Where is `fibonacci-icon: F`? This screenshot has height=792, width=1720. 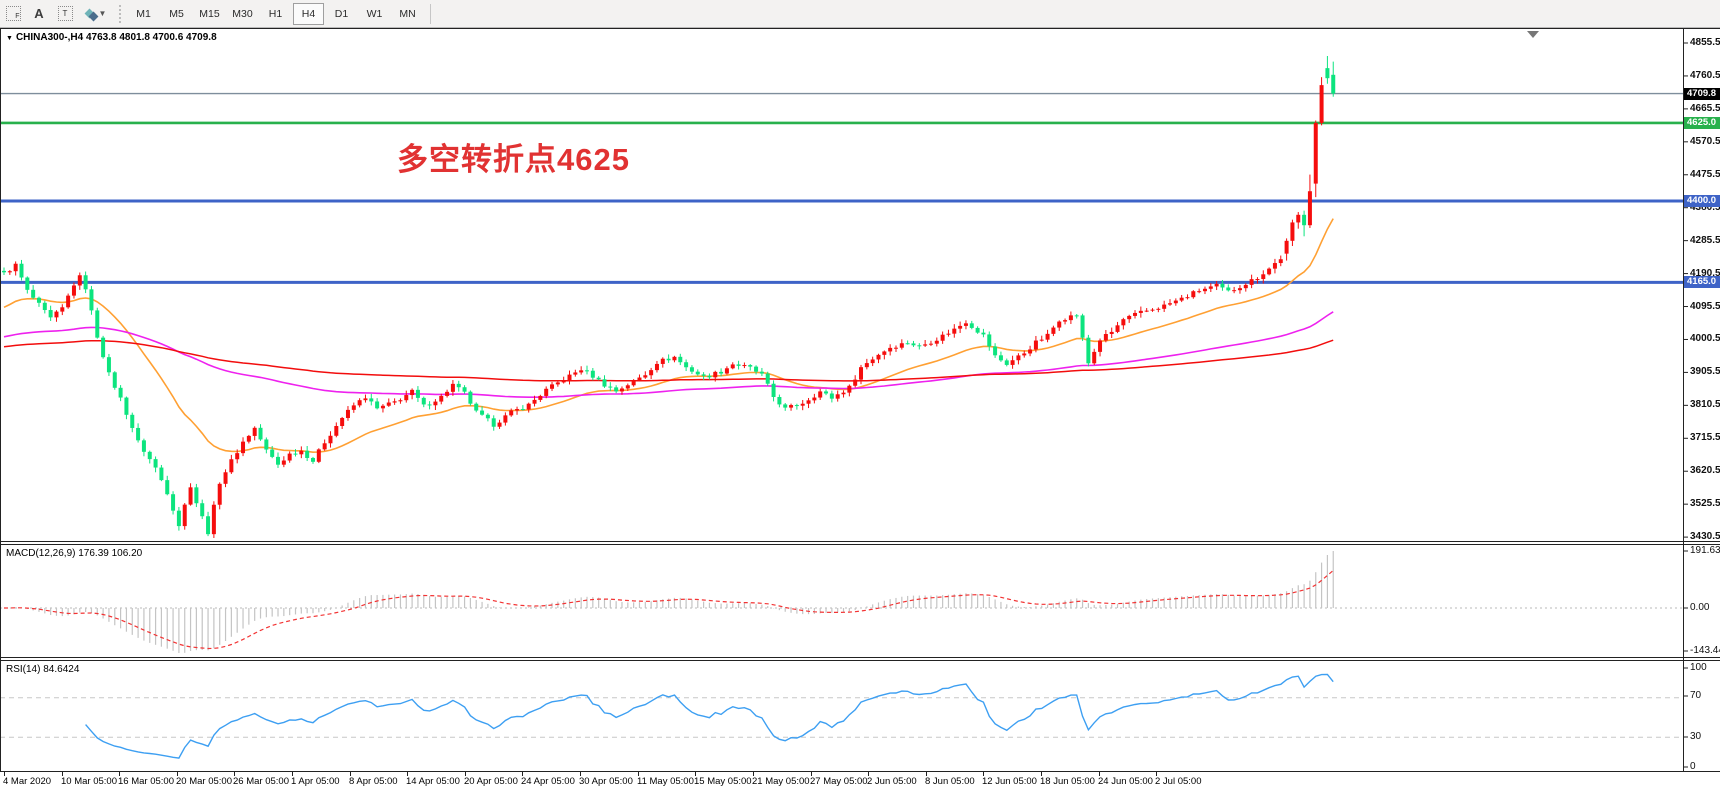 fibonacci-icon: F is located at coordinates (13, 13).